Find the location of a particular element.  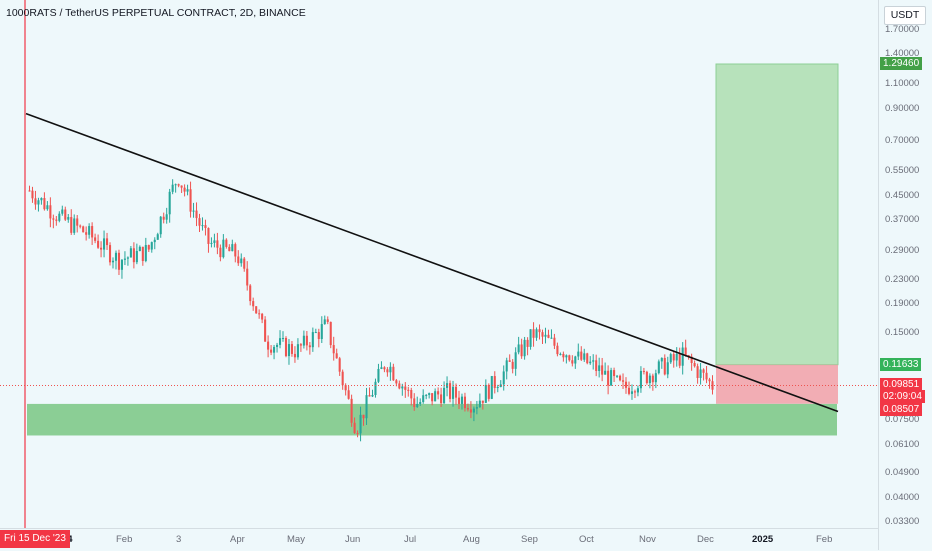

price-tick-label: 1.40000 is located at coordinates (902, 54).